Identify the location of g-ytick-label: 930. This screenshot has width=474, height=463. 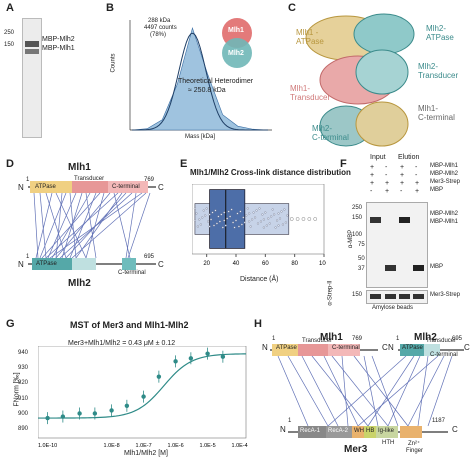
(23, 368).